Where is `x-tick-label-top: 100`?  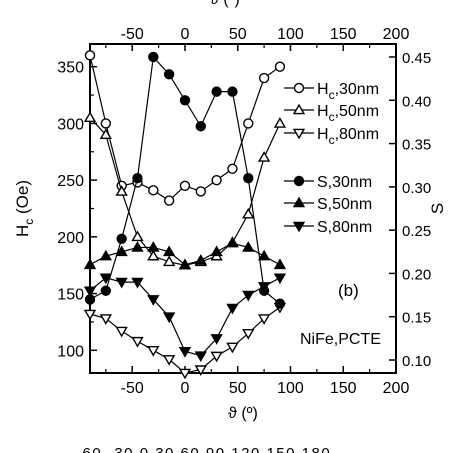 x-tick-label-top: 100 is located at coordinates (290, 34).